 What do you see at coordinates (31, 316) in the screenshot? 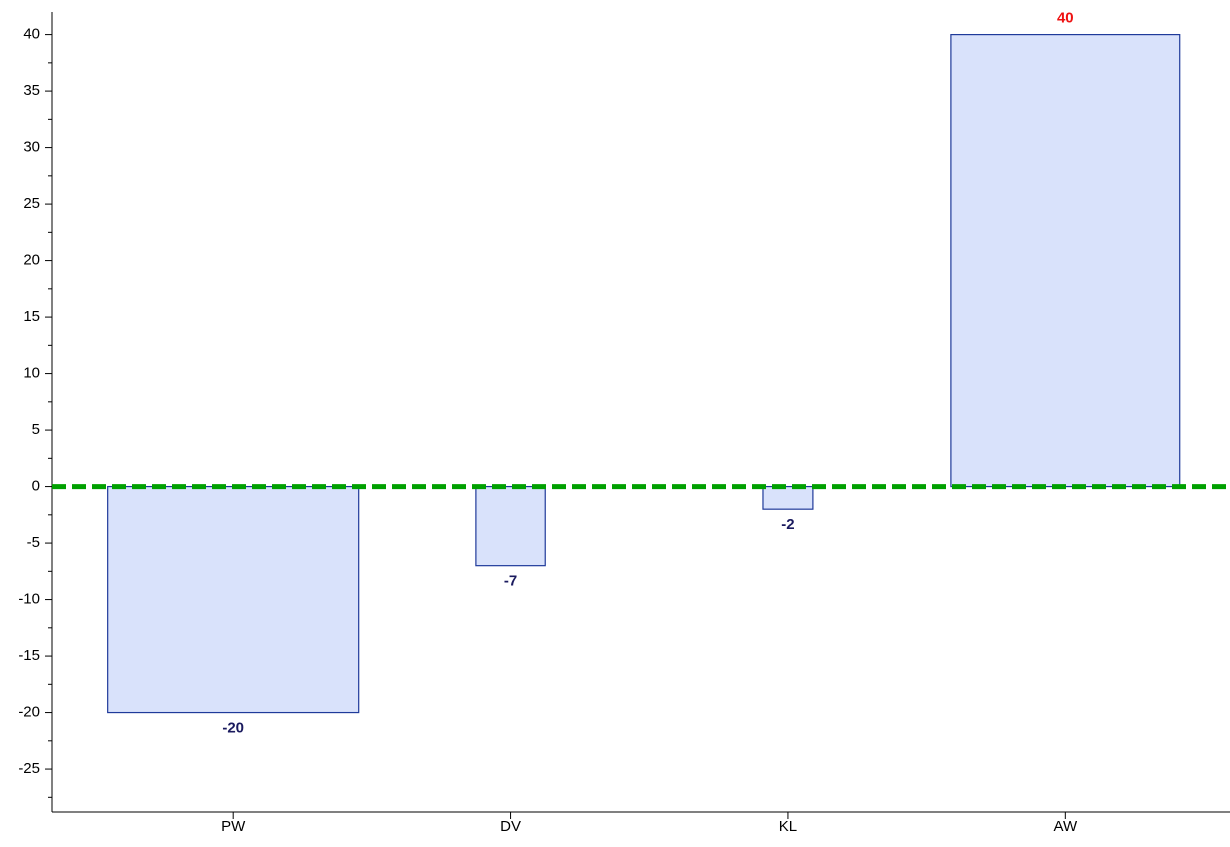
I see `y-tick-label: 15` at bounding box center [31, 316].